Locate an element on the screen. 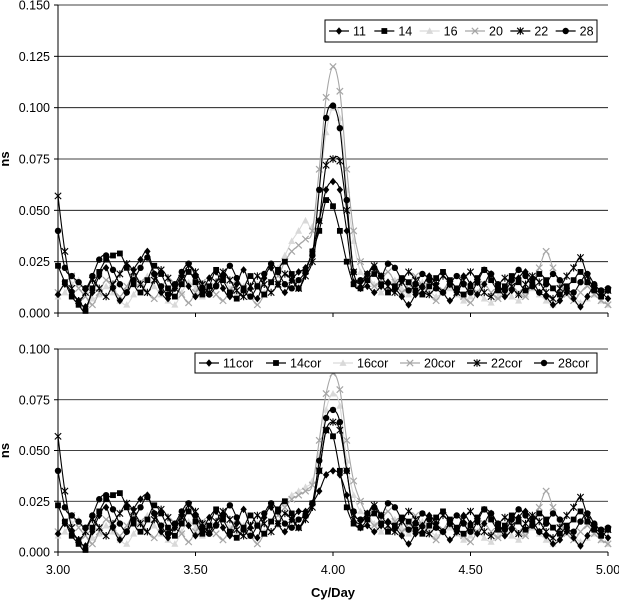 This screenshot has height=602, width=619. x-tick-label: 5.00 is located at coordinates (607, 570).